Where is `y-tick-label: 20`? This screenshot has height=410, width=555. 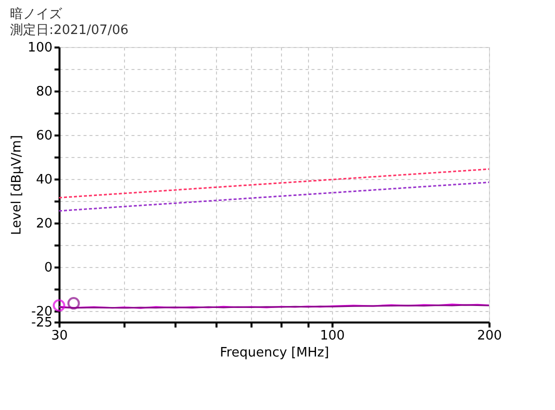
y-tick-label: 20 is located at coordinates (44, 224).